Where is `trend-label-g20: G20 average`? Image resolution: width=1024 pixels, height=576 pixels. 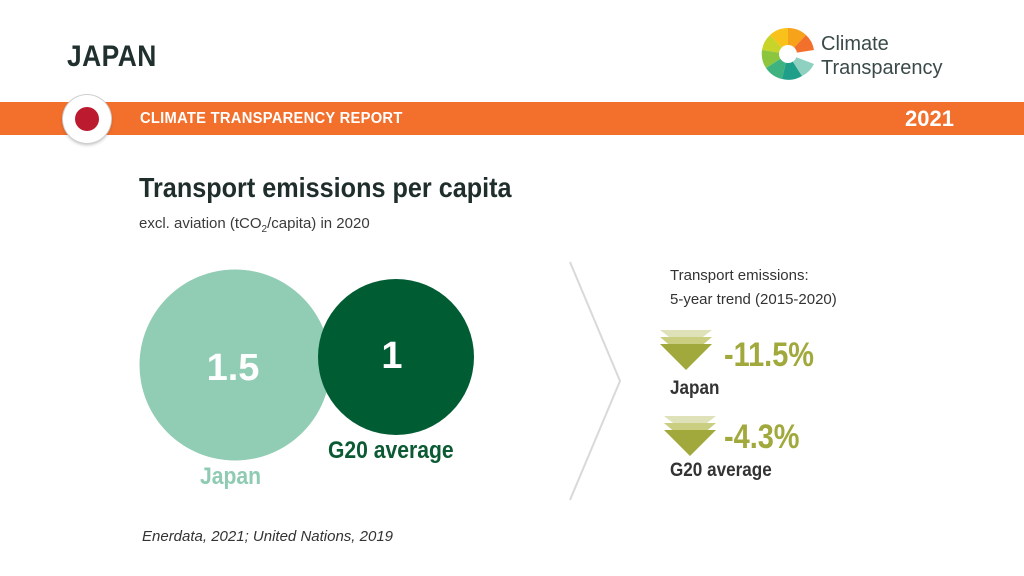 trend-label-g20: G20 average is located at coordinates (721, 470).